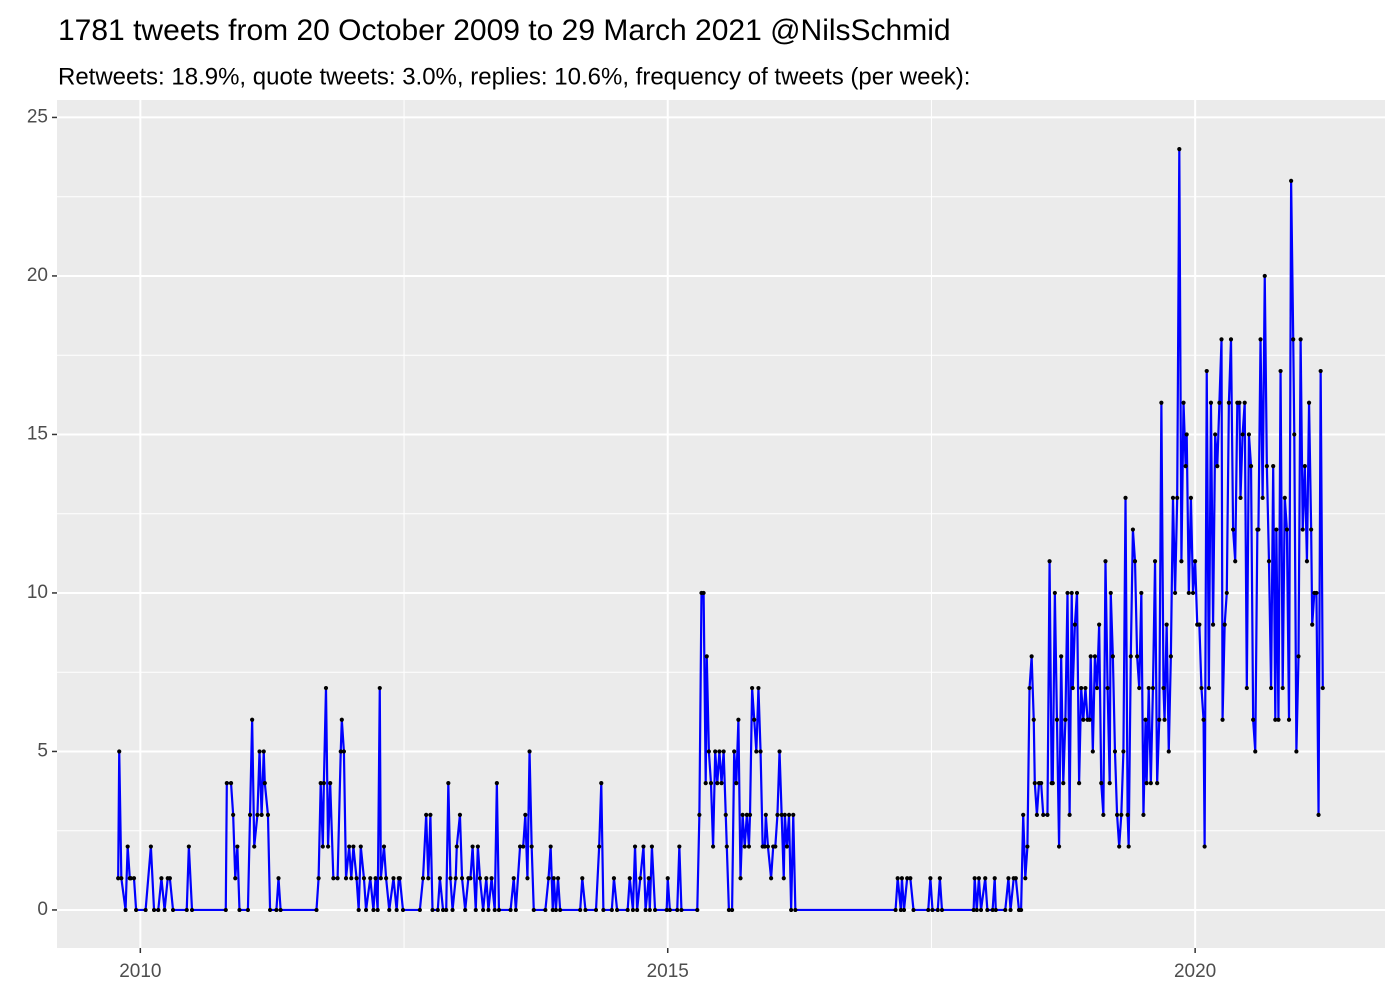 The height and width of the screenshot is (1005, 1400). What do you see at coordinates (668, 971) in the screenshot?
I see `x-tick-label: 2015` at bounding box center [668, 971].